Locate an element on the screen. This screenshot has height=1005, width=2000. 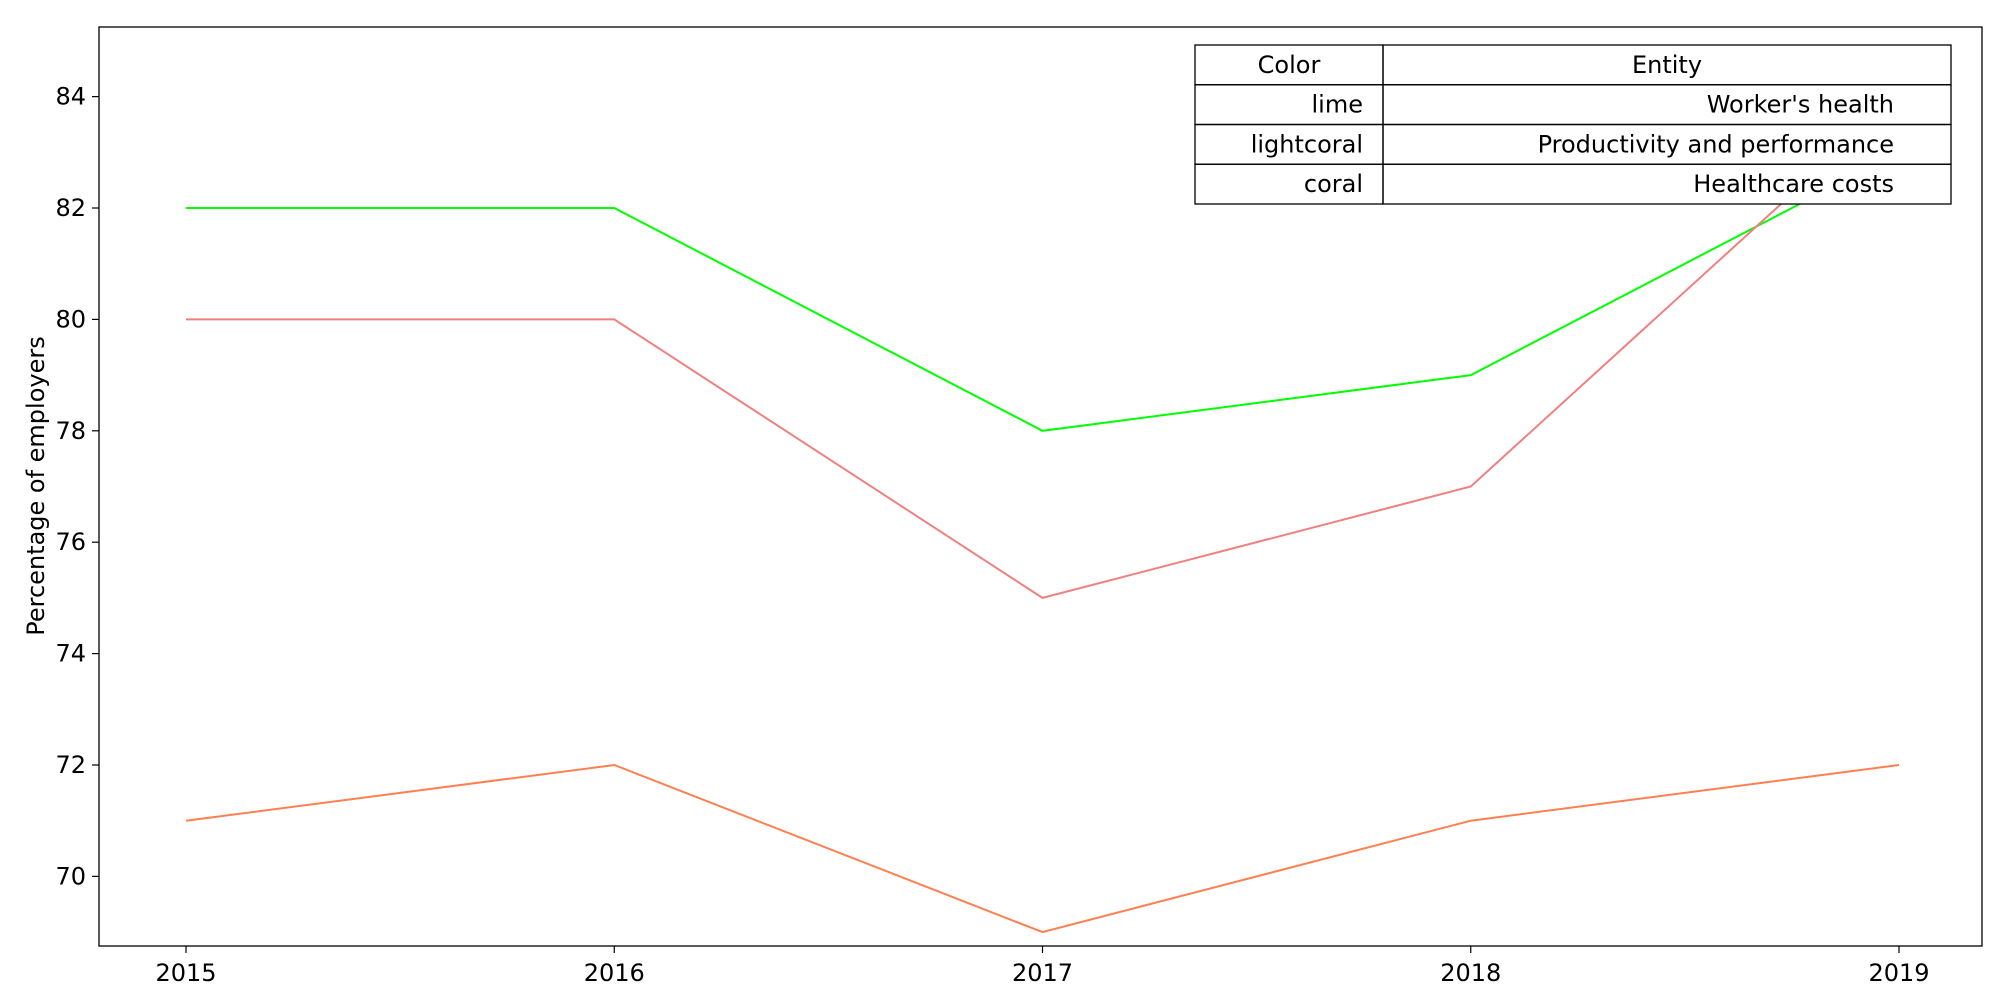
y-axis: 70 72 74 76 78 80 82 84 is located at coordinates (77, 486).